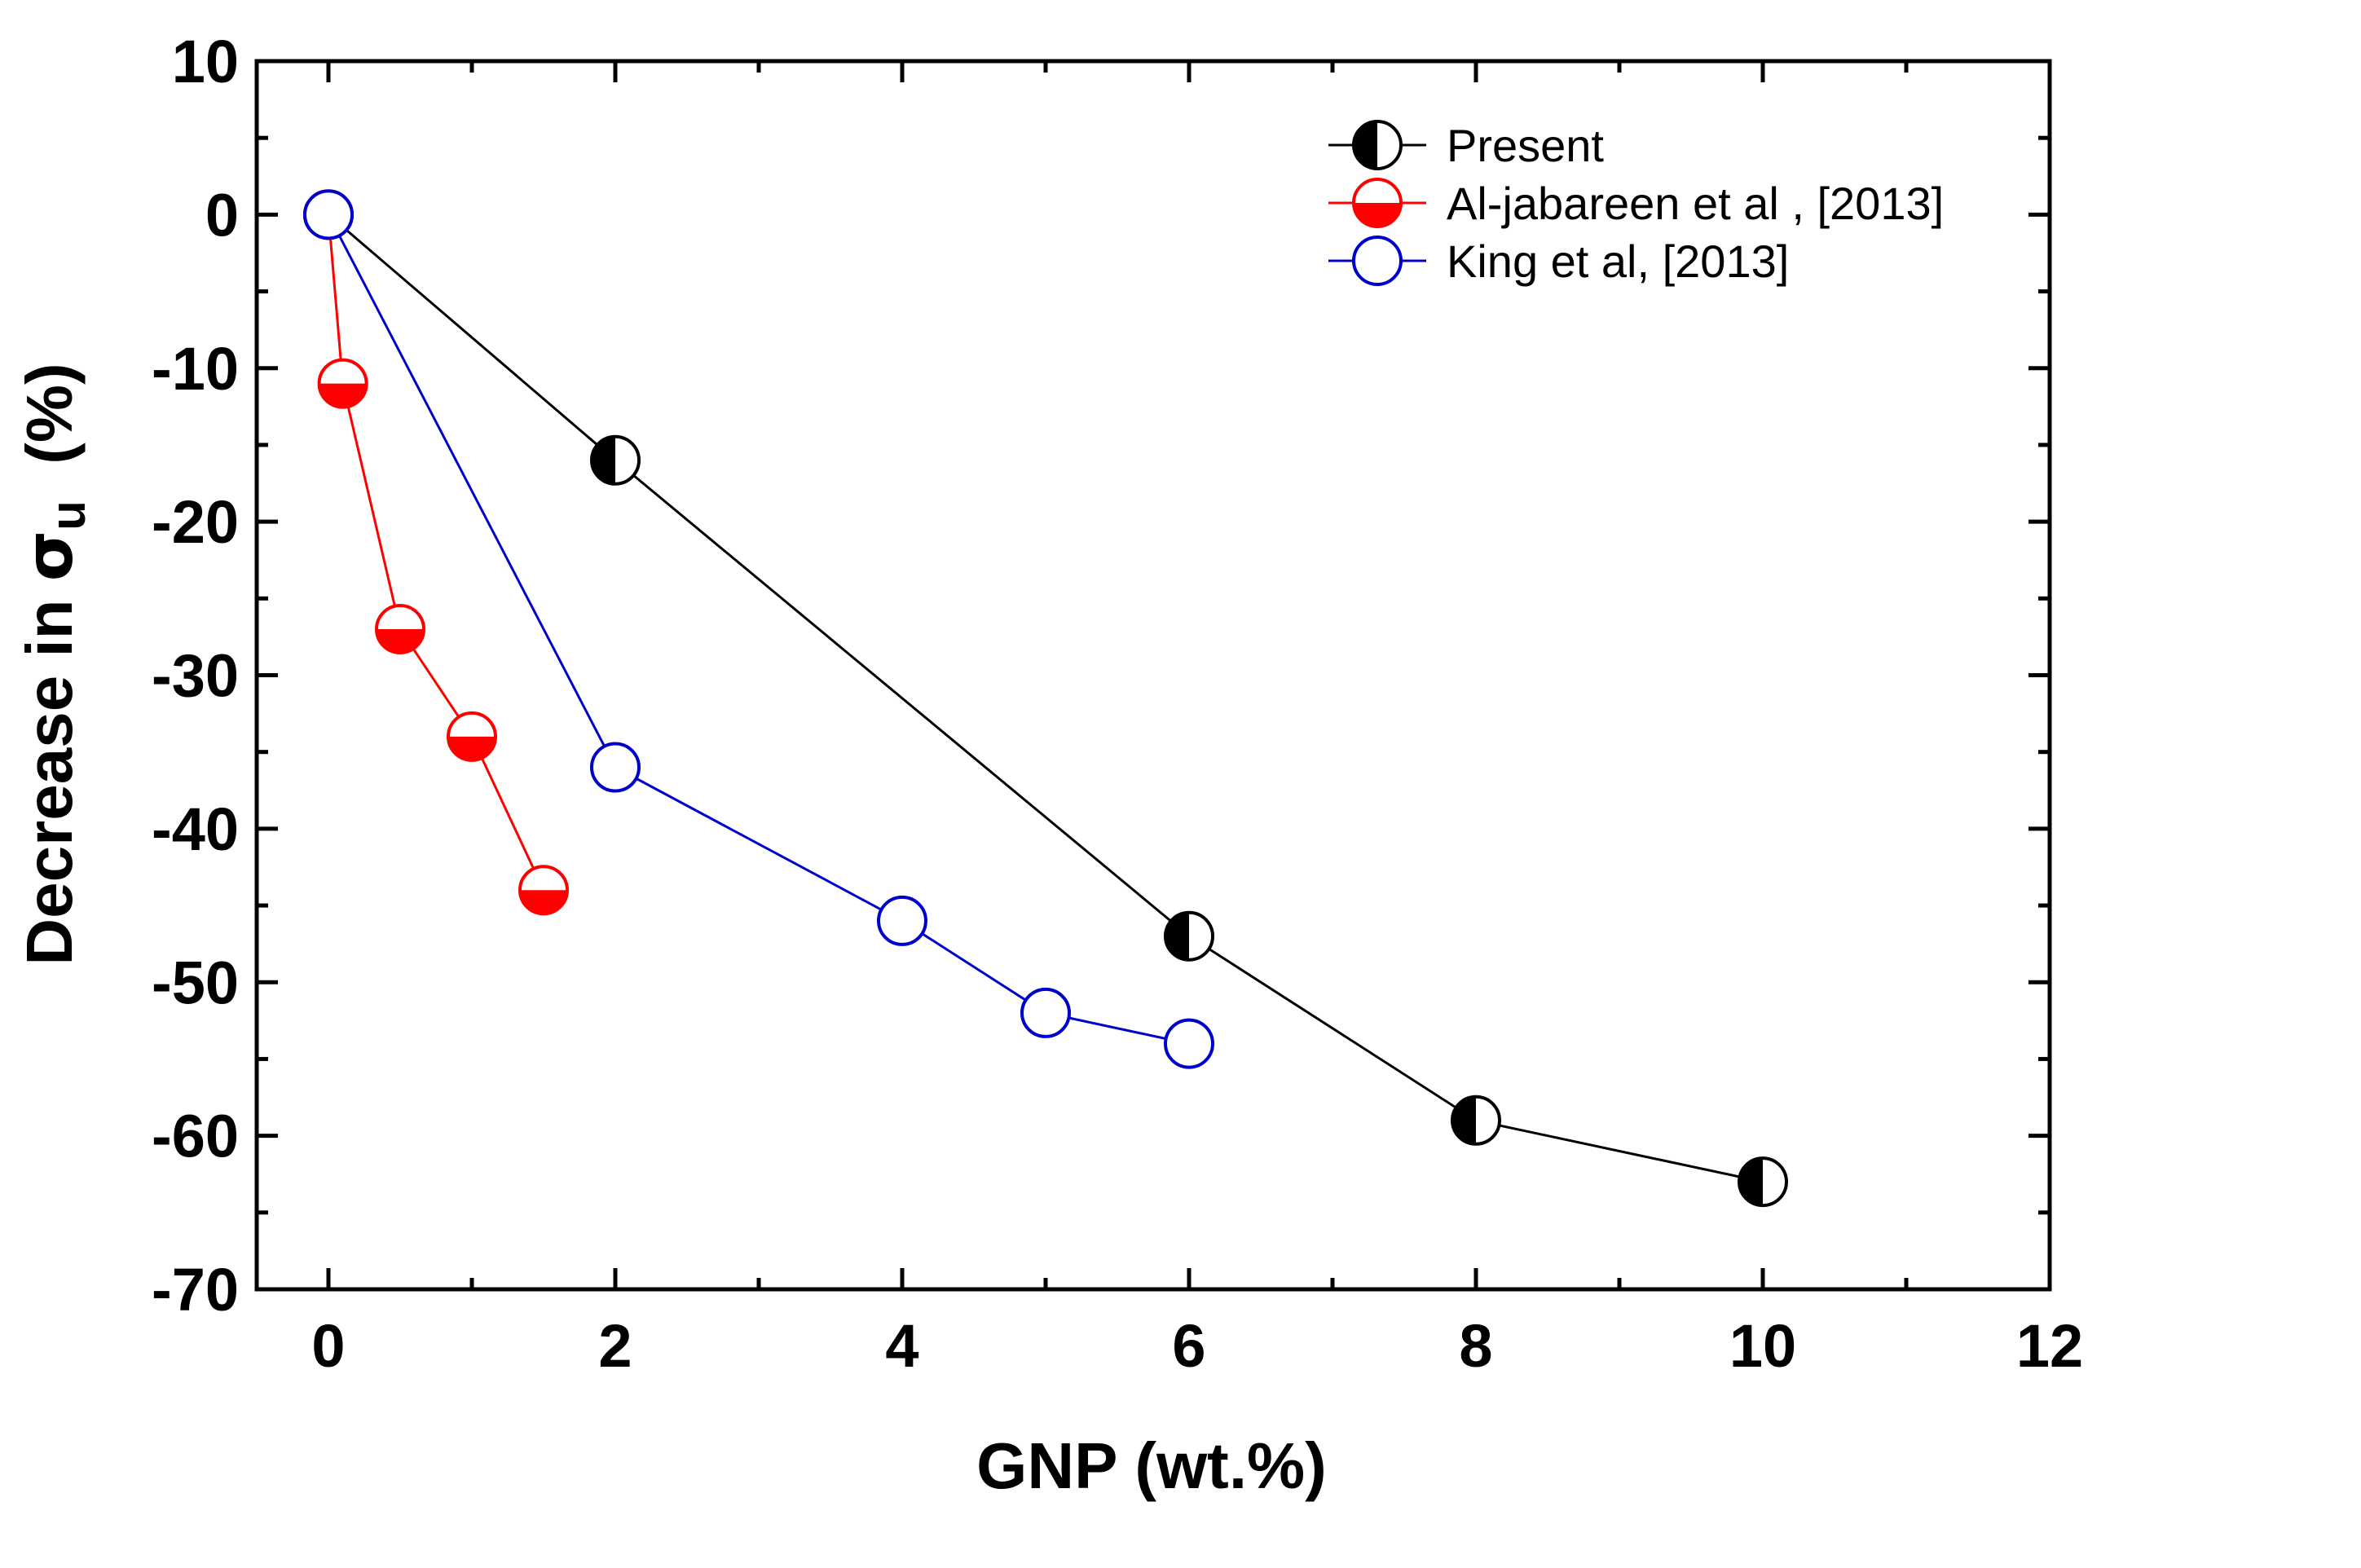  What do you see at coordinates (1618, 261) in the screenshot?
I see `legend-label: King et al, [2013]` at bounding box center [1618, 261].